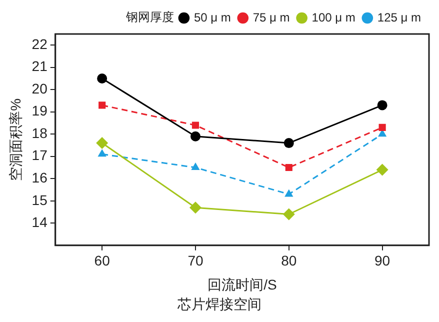 Image resolution: width=439 pixels, height=322 pixels. Describe the element at coordinates (40, 200) in the screenshot. I see `y-tick-label: 15` at that location.